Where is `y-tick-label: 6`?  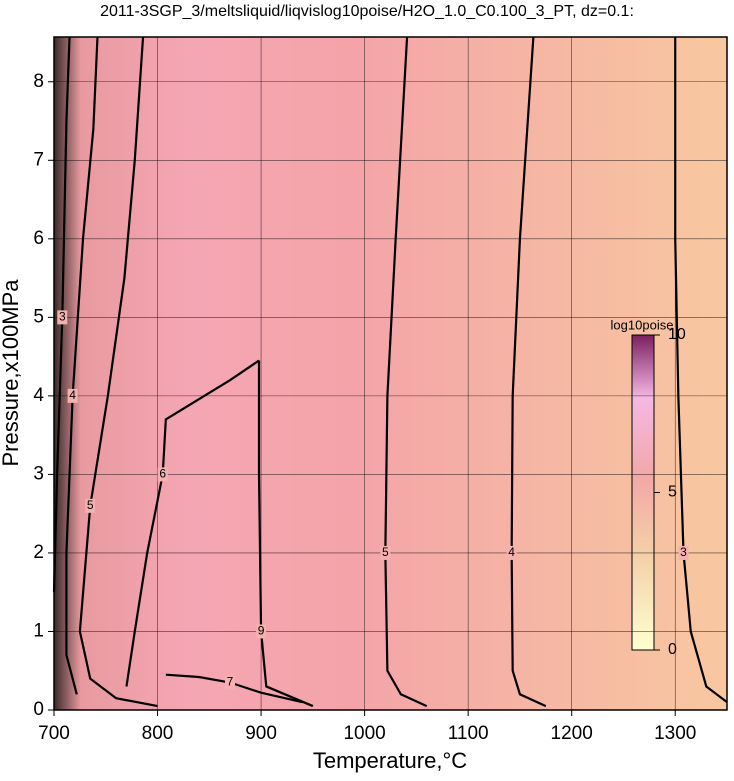 y-tick-label: 6 is located at coordinates (38, 238).